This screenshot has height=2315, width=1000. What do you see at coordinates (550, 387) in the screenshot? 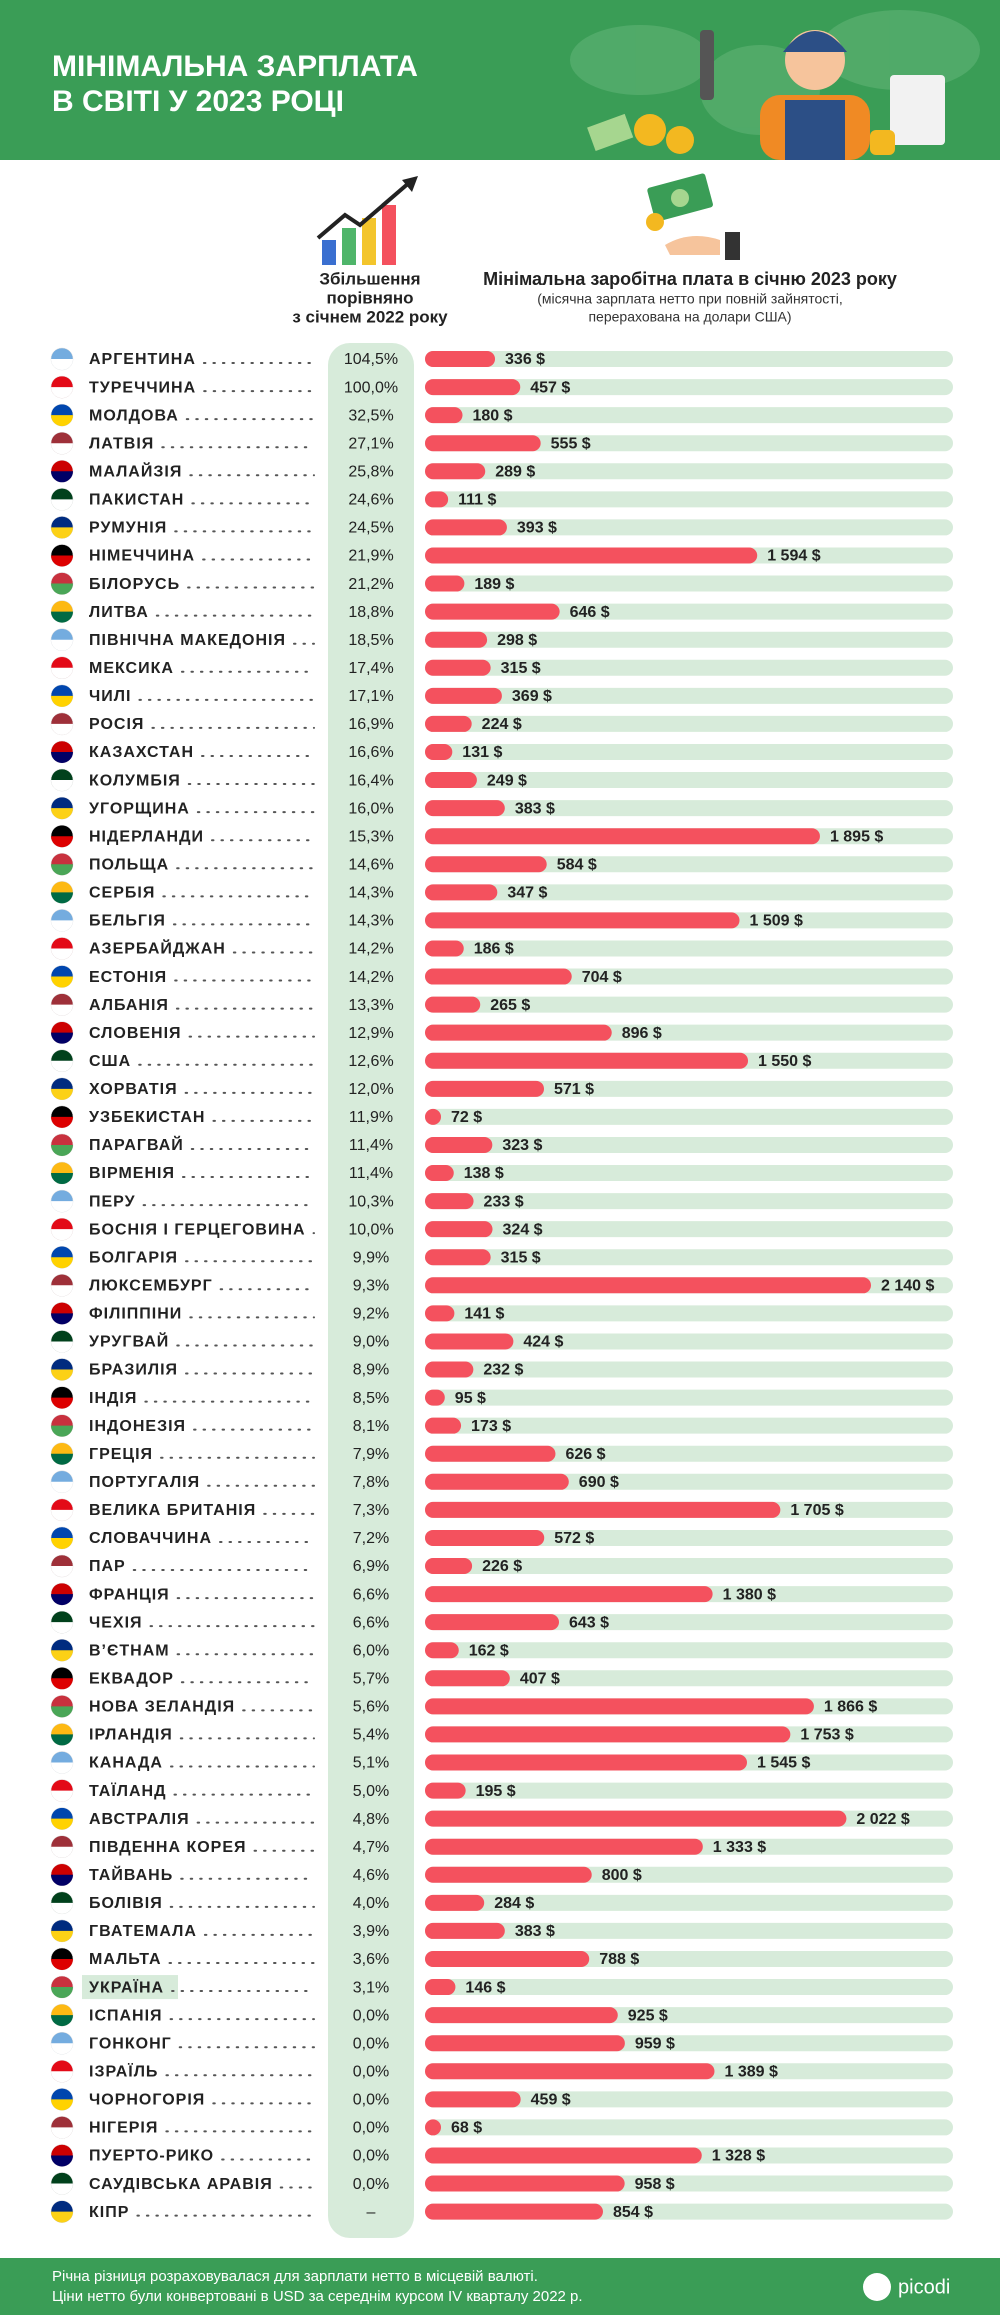
I see `value-label: 457 $` at bounding box center [550, 387].